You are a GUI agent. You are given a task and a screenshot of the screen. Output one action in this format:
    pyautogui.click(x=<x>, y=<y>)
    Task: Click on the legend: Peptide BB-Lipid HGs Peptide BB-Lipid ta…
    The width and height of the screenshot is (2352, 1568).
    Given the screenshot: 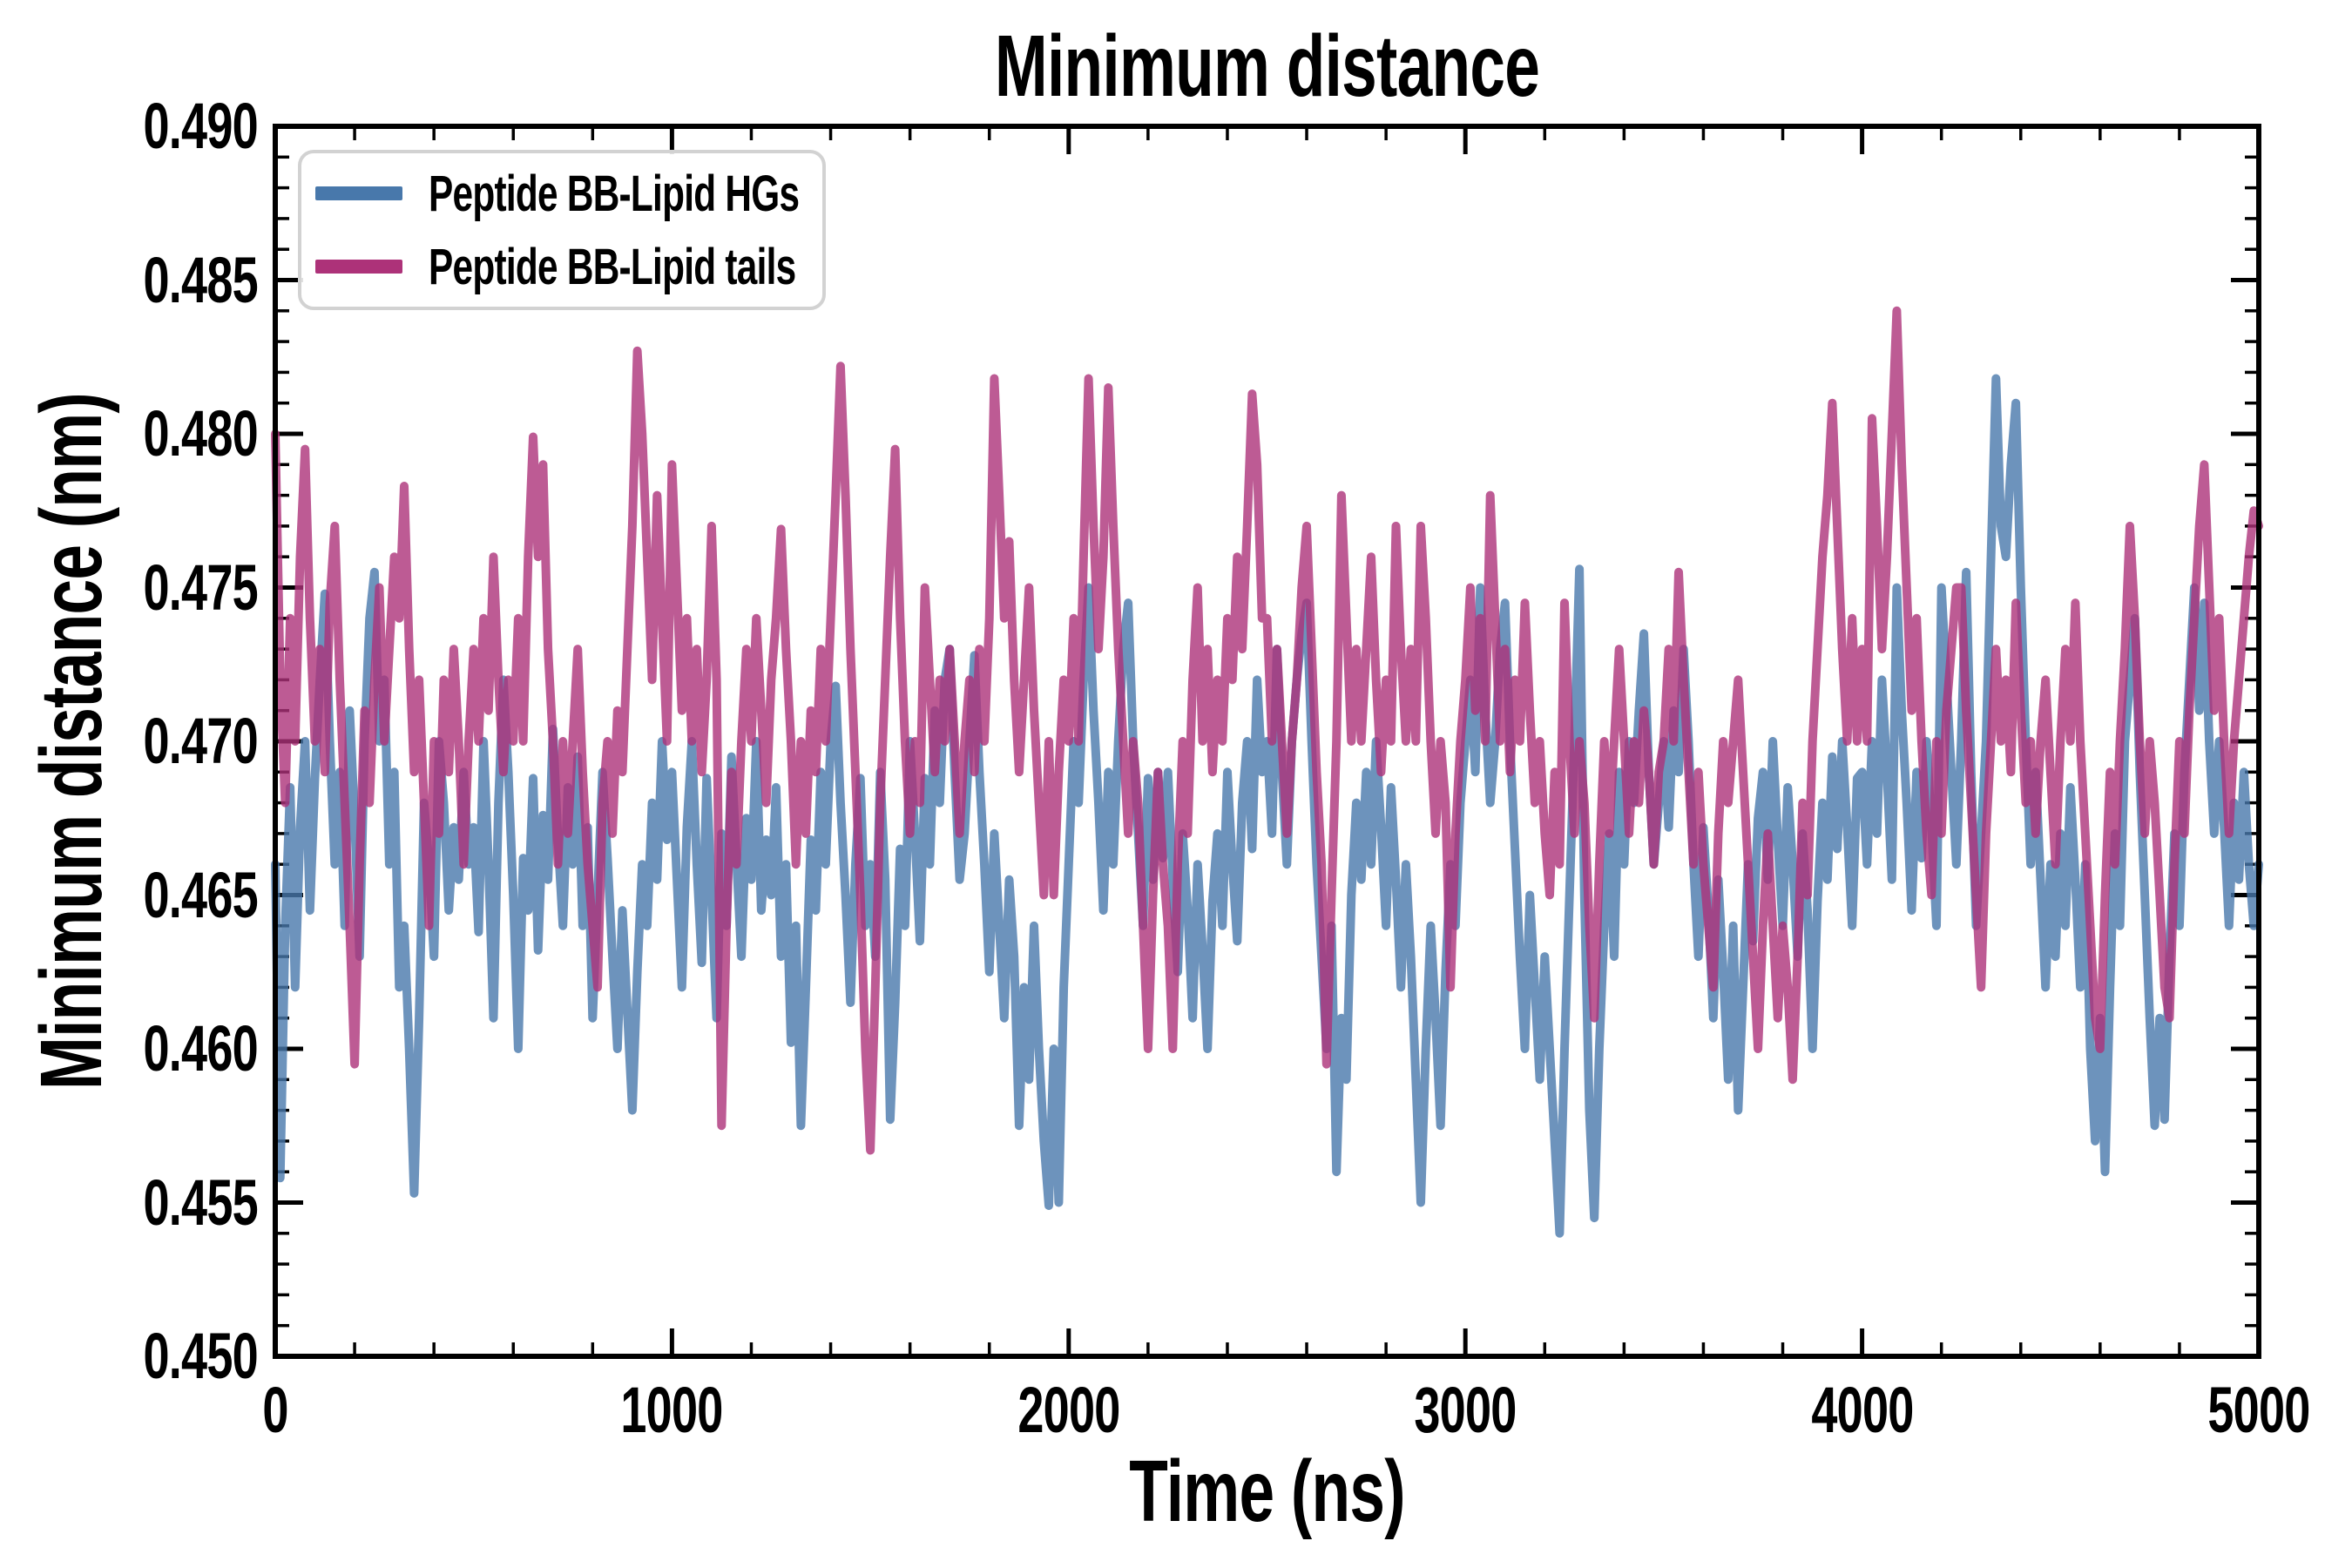 What is the action you would take?
    pyautogui.click(x=562, y=230)
    